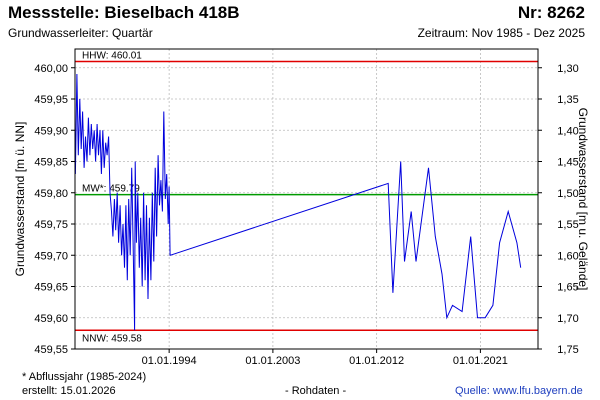 Image resolution: width=600 pixels, height=400 pixels. I want to click on ref-label-bg-nnw, so click(110, 337).